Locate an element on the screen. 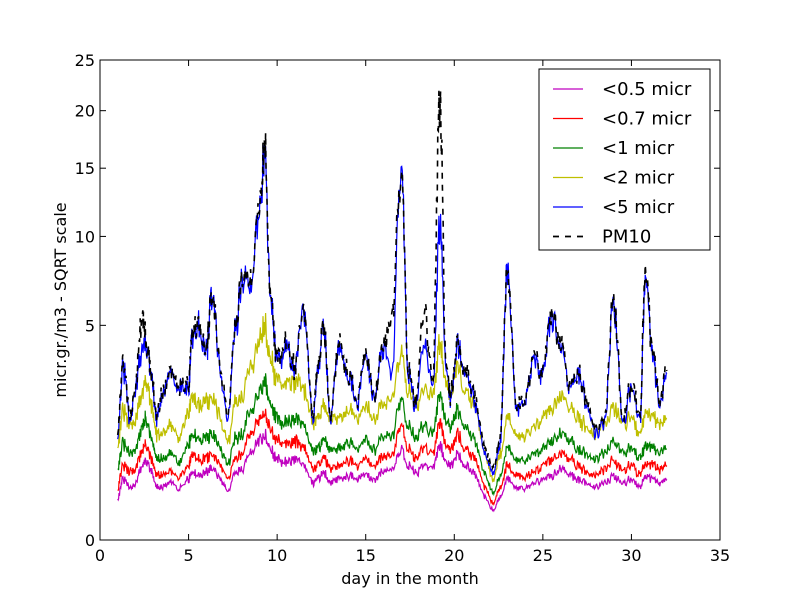 This screenshot has height=600, width=800. x-tick-label: 25 is located at coordinates (543, 555).